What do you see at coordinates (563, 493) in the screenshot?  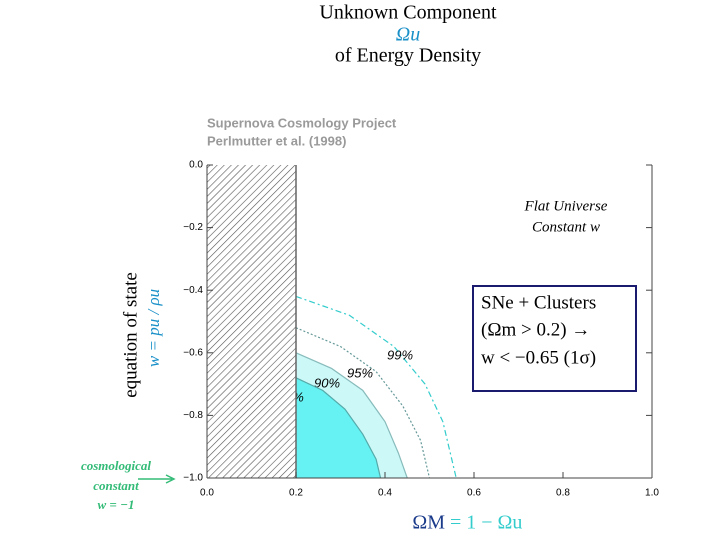 I see `x-tick-label: 0.8` at bounding box center [563, 493].